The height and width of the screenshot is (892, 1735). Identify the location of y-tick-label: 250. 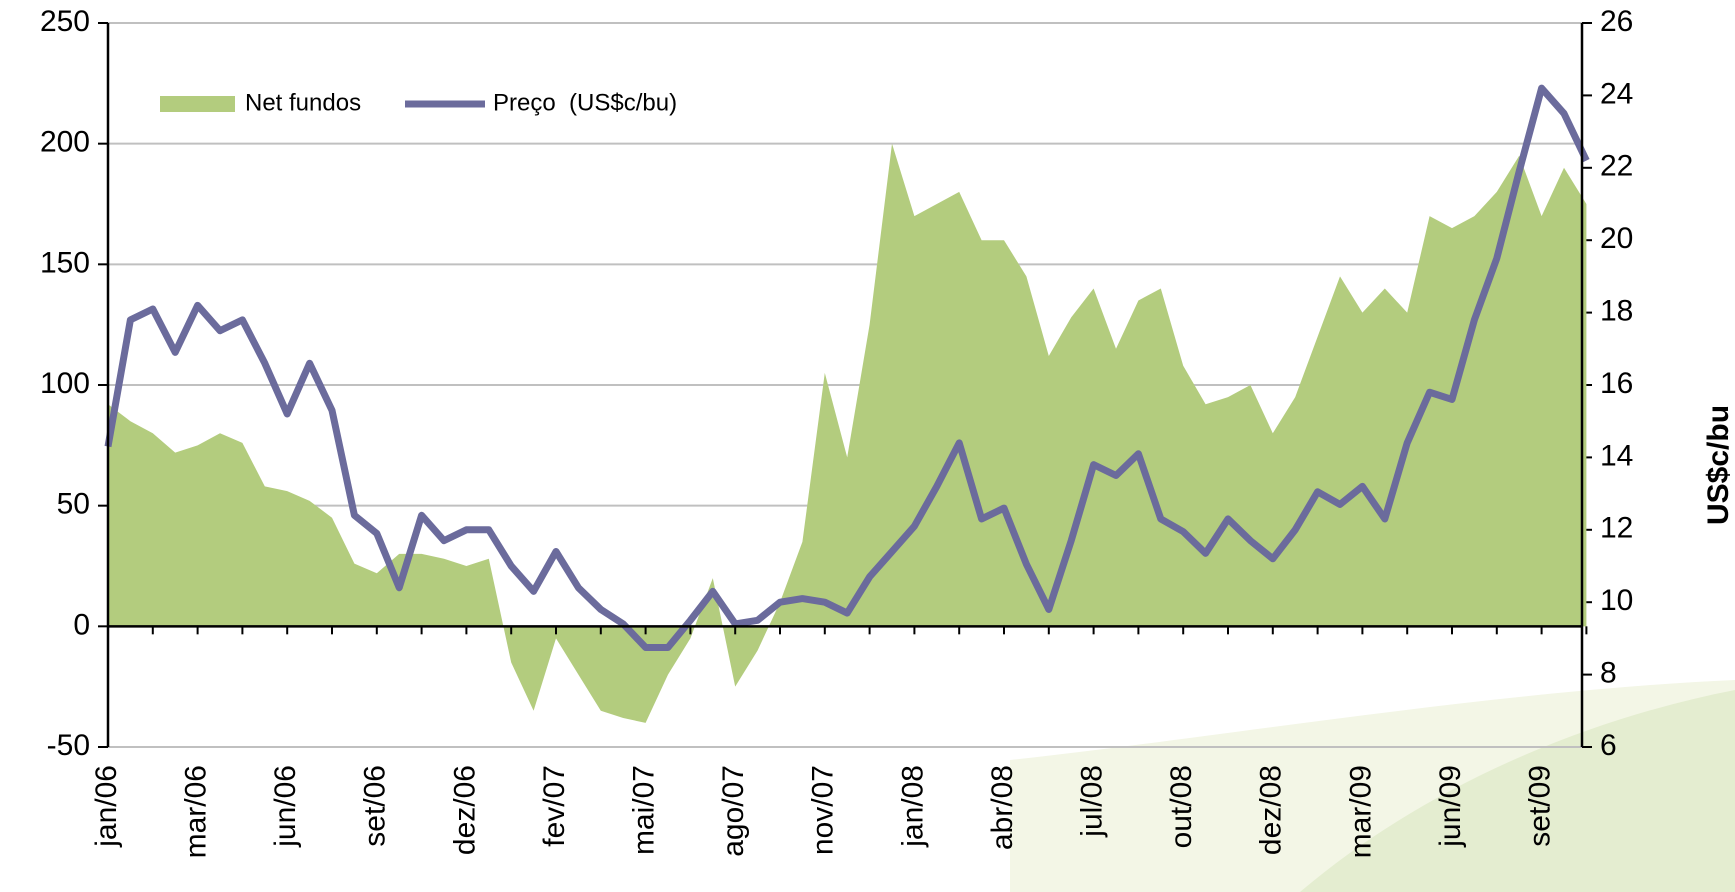
(65, 21).